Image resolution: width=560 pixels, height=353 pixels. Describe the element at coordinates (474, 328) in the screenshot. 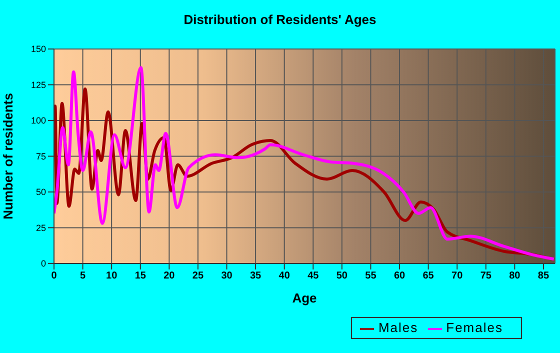

I see `legend-label: Females` at that location.